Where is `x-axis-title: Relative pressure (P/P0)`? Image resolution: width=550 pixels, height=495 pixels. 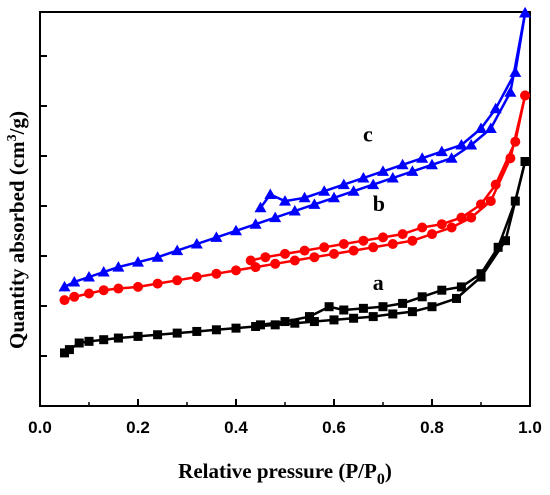
x-axis-title: Relative pressure (P/P0) is located at coordinates (285, 473).